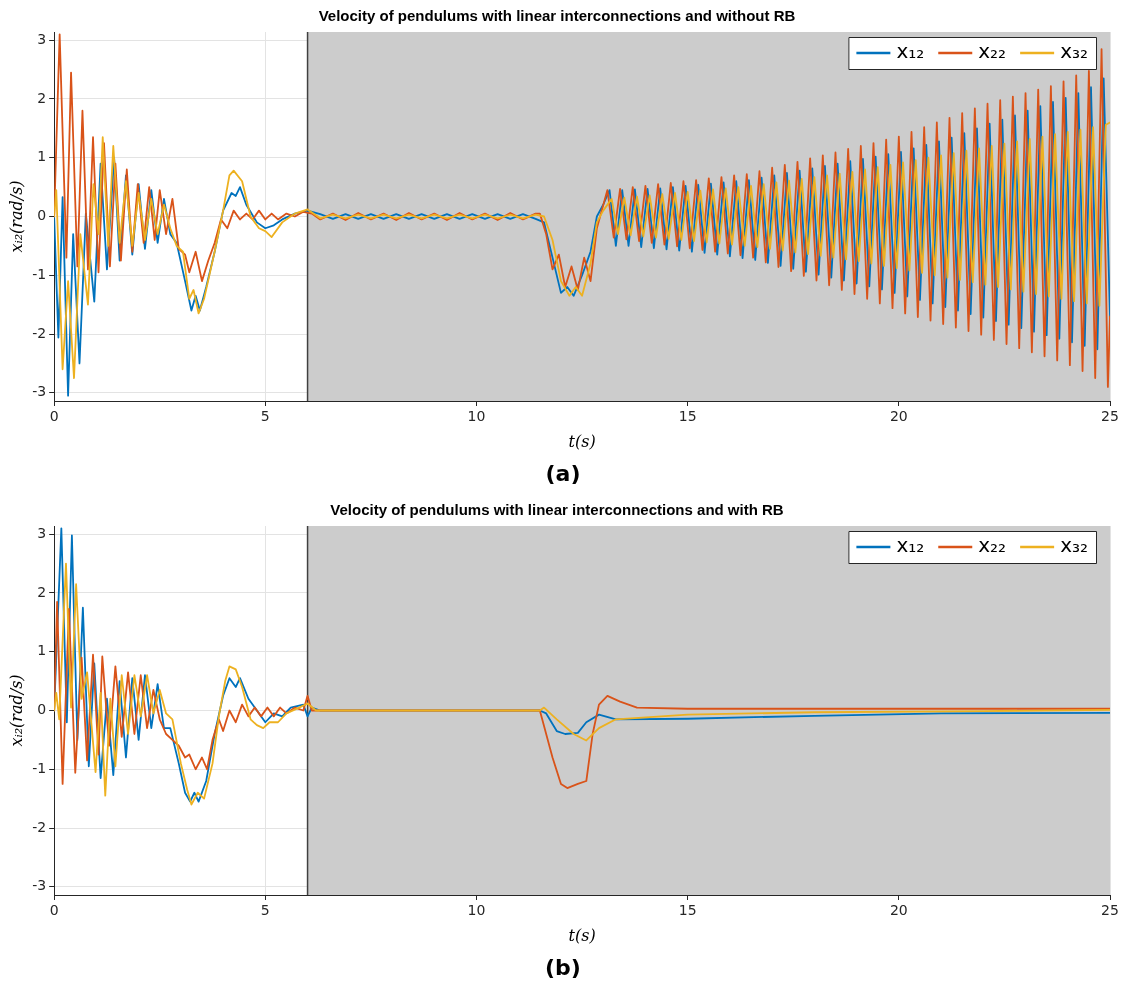 This screenshot has width=1126, height=988. I want to click on text: (b), so click(563, 968).